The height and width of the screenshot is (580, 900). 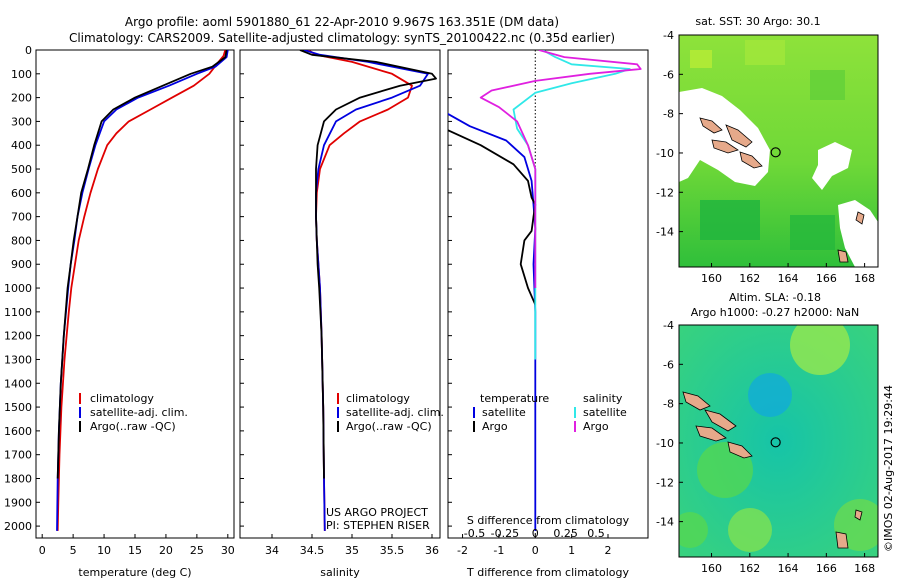 I want to click on depth-tick-label: 1700, so click(x=18, y=455).